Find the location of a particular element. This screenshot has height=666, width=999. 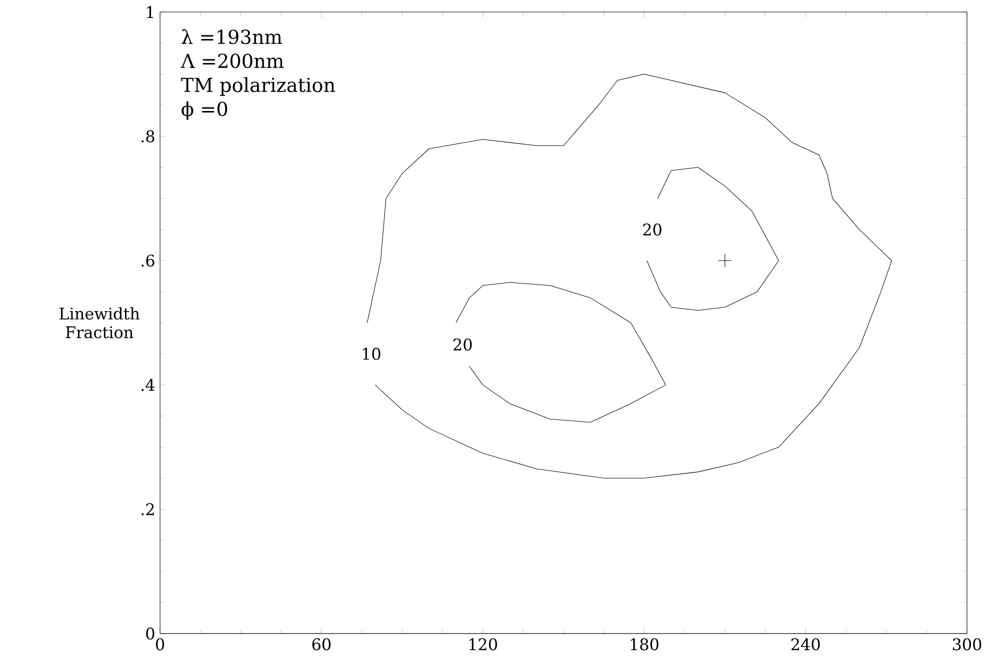

annotation: λ =193nm is located at coordinates (232, 36).